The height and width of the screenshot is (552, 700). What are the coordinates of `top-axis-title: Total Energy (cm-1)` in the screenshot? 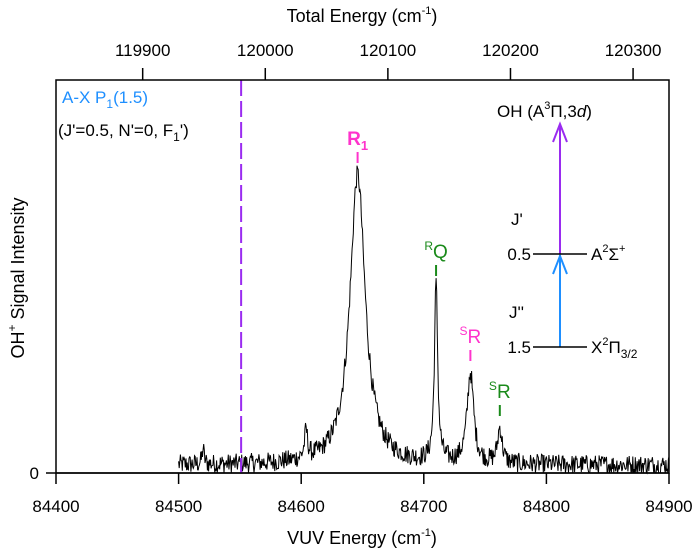 It's located at (362, 15).